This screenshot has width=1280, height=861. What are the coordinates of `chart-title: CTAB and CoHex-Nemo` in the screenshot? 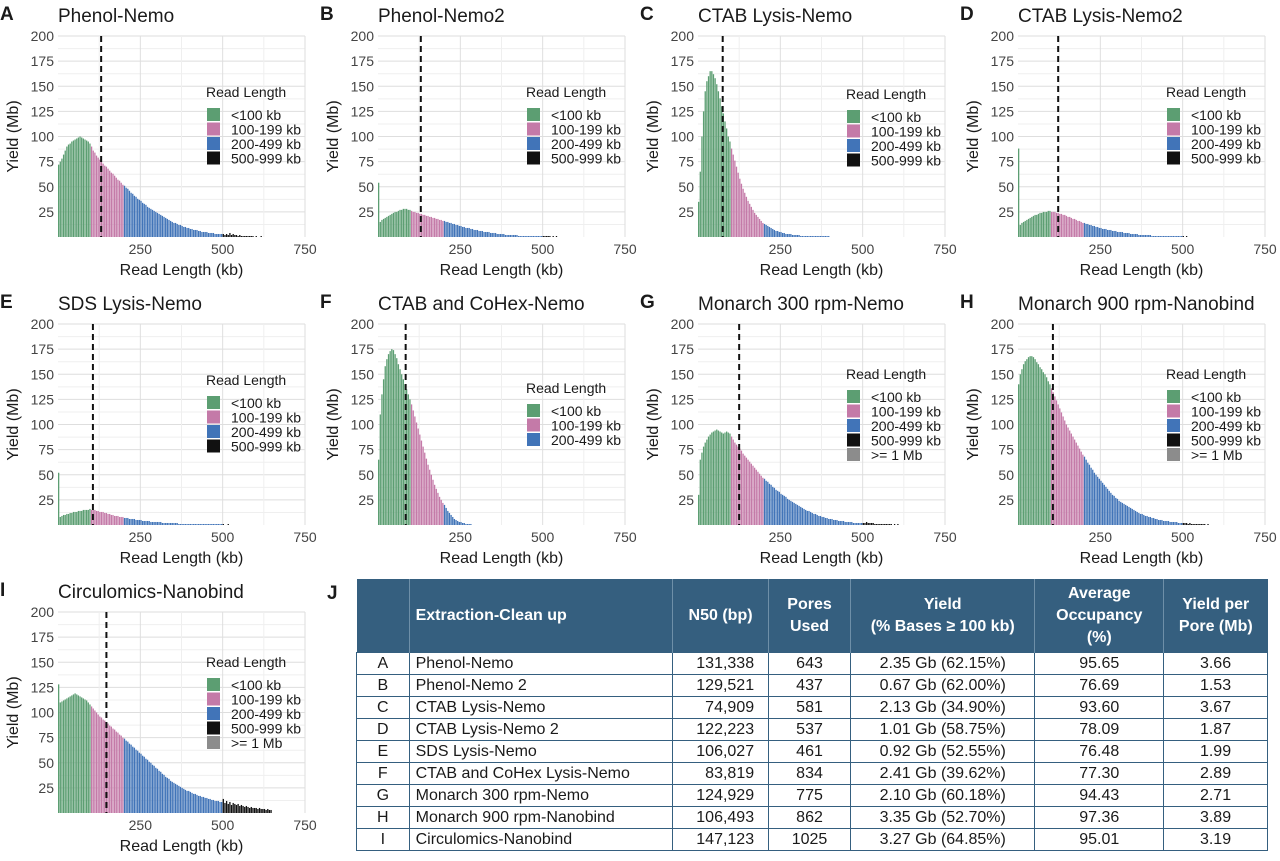 It's located at (481, 304).